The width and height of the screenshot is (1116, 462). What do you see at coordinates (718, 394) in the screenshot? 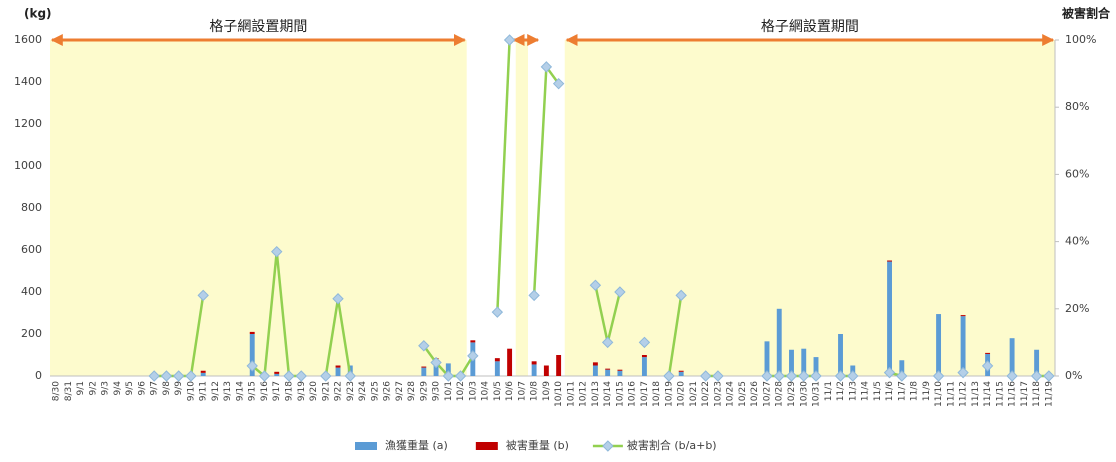
I see `x-tick-label: 10/23` at bounding box center [718, 394].